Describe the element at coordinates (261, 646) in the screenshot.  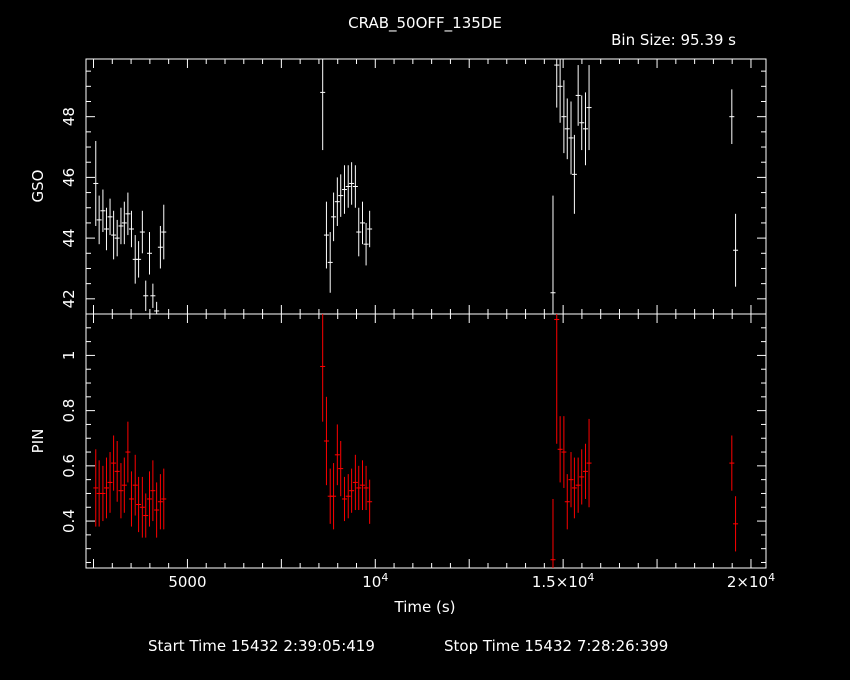
I see `start-time-label: Start Time 15432 2:39:05:419` at that location.